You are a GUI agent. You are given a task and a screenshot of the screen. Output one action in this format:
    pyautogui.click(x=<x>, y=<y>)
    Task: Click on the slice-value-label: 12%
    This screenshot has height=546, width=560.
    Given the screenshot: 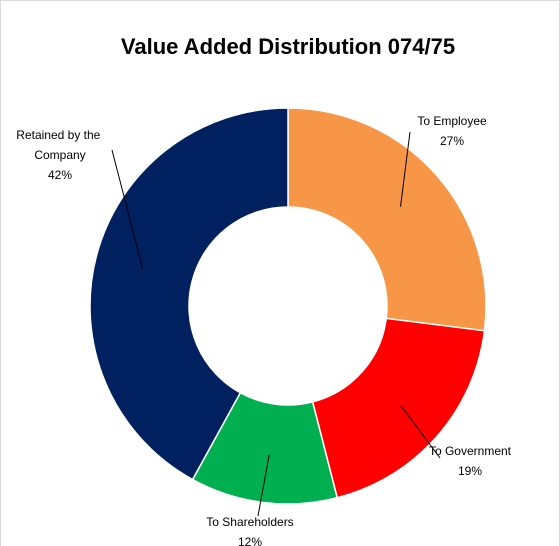 What is the action you would take?
    pyautogui.click(x=250, y=540)
    